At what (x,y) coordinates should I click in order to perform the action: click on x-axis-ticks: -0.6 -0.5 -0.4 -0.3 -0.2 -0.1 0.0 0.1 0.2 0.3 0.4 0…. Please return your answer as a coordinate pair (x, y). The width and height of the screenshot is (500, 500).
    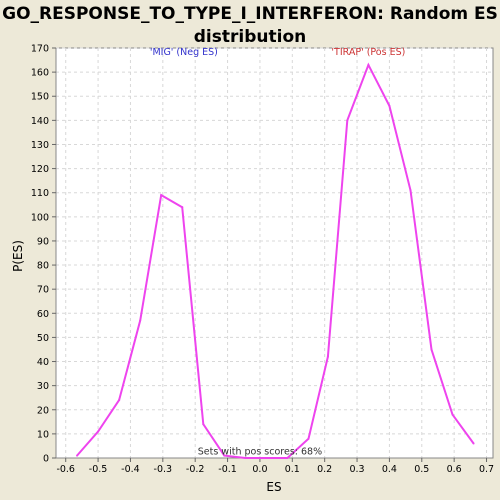
    Looking at the image, I should click on (275, 466).